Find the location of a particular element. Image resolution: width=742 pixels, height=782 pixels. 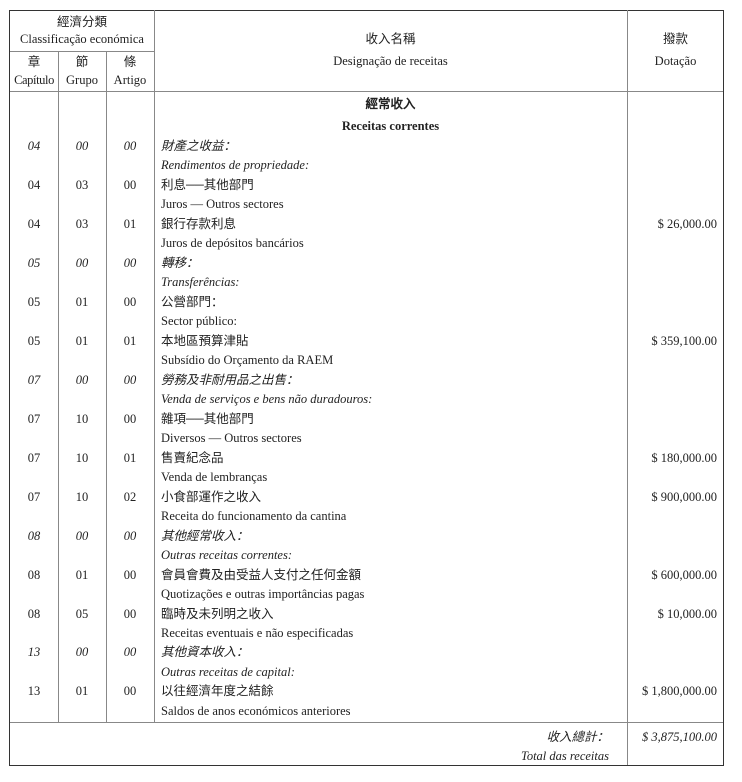

designation-cn: 公營部門： is located at coordinates (192, 301).